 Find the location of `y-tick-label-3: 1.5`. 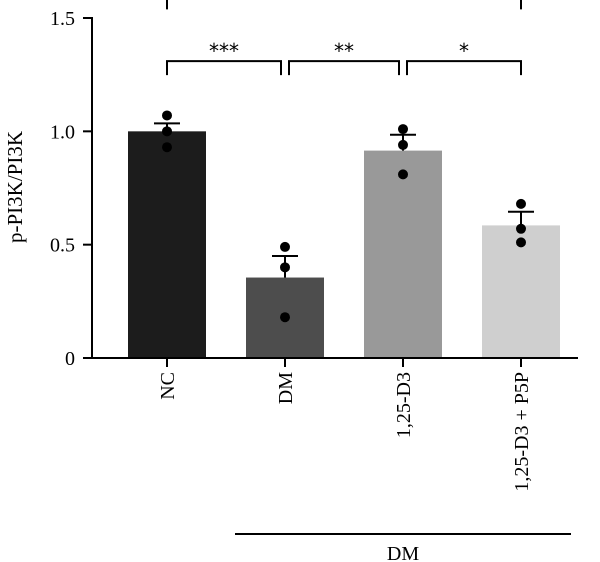

y-tick-label-3: 1.5 is located at coordinates (62, 19).